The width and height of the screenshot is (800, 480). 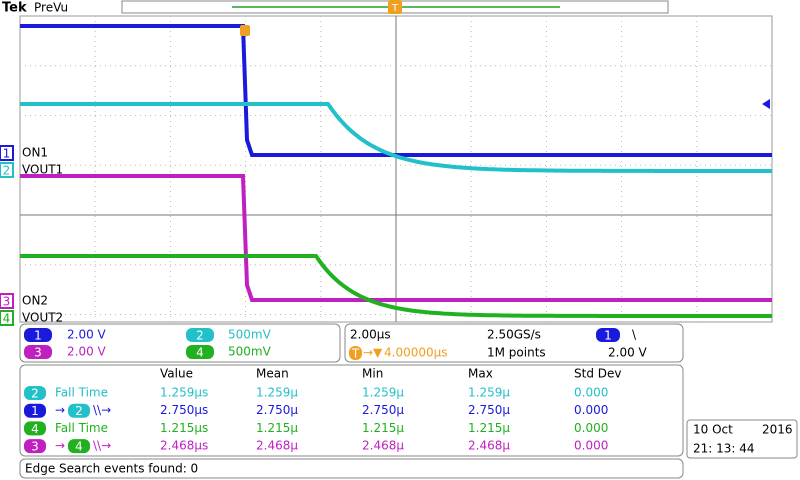 I want to click on trigger-icon: T, so click(x=355, y=354).